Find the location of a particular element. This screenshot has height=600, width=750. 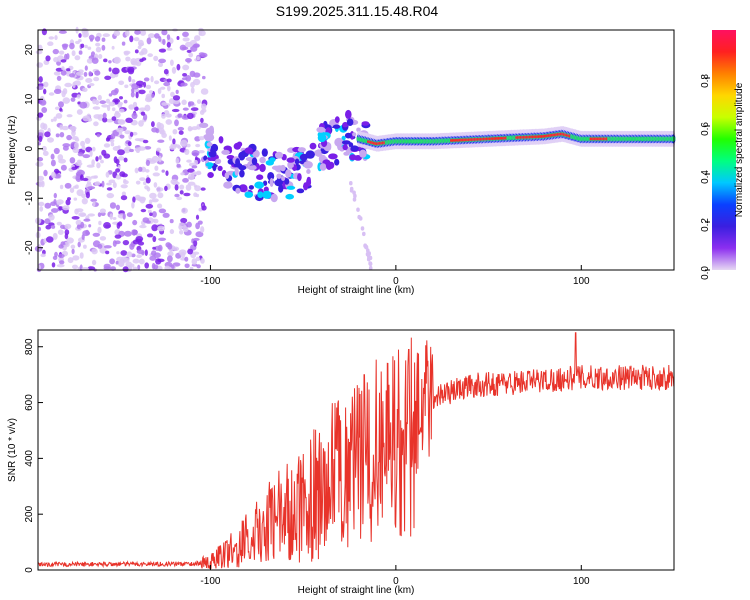

y-tick-label: -20 is located at coordinates (29, 247).